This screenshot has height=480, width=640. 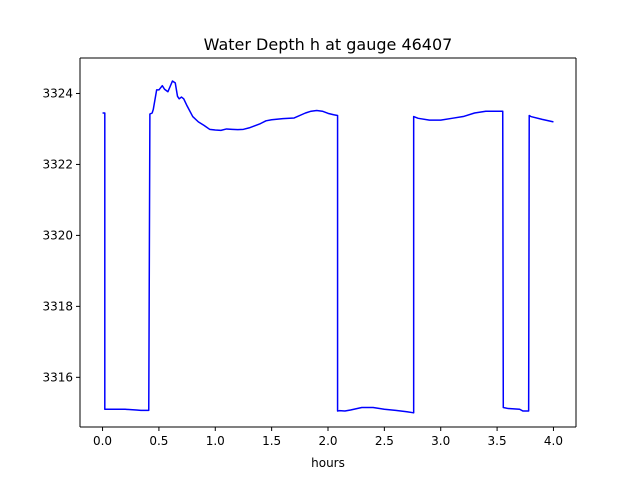 I want to click on y-tick-label: 3318, so click(x=57, y=306).